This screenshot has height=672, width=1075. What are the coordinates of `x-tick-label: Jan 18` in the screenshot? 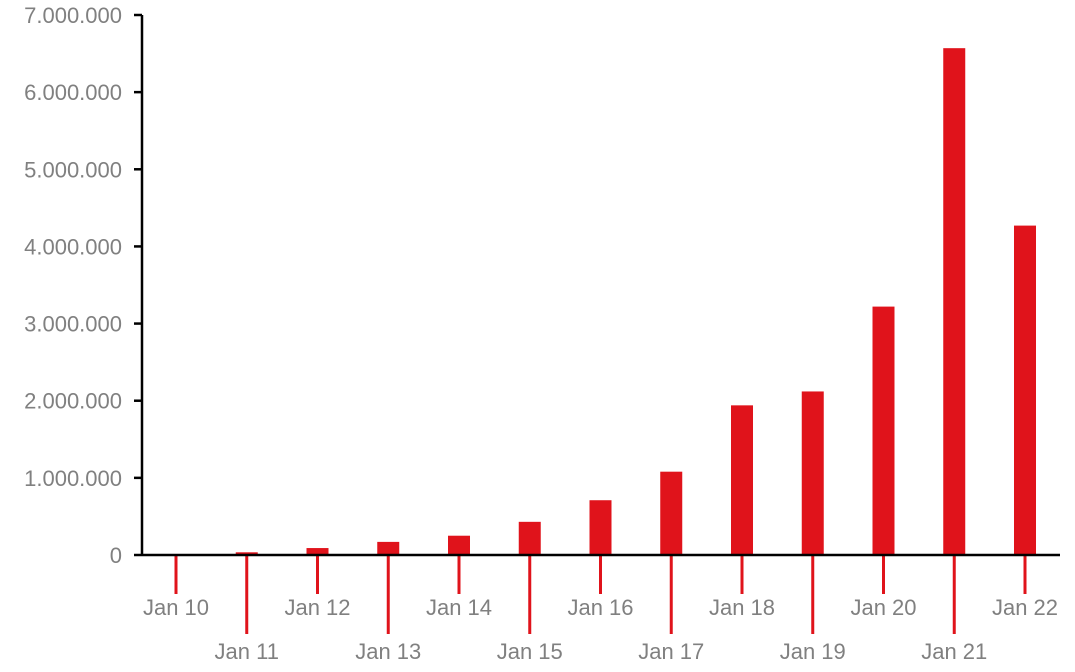 It's located at (742, 607).